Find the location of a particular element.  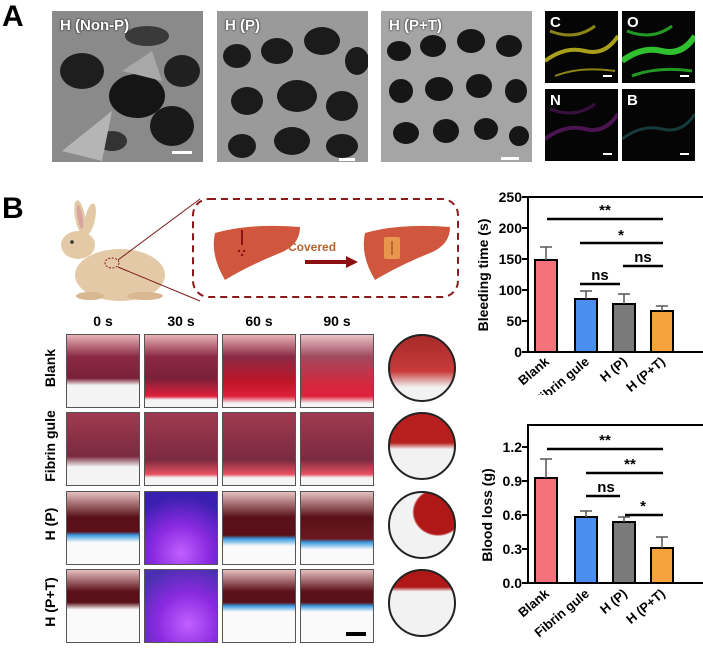

gauze-hpt is located at coordinates (422, 603).